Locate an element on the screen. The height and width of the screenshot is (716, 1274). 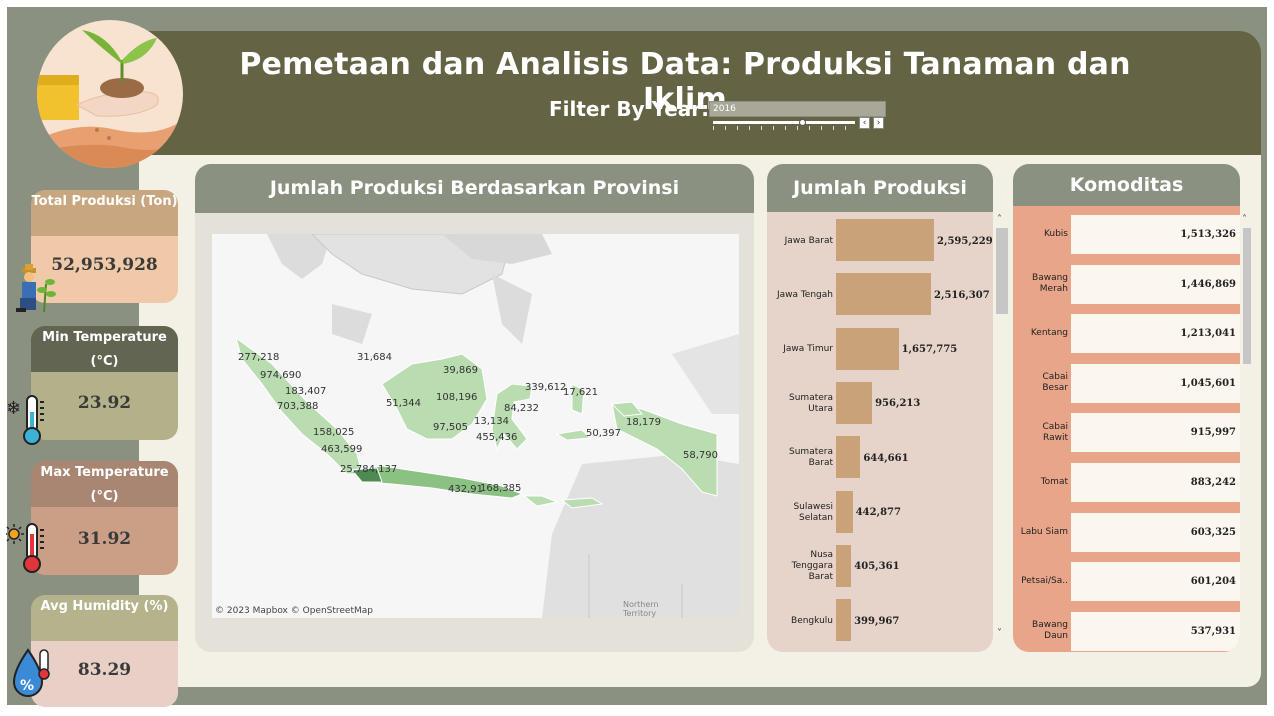
map-value-label: 17,621 is located at coordinates (580, 392).